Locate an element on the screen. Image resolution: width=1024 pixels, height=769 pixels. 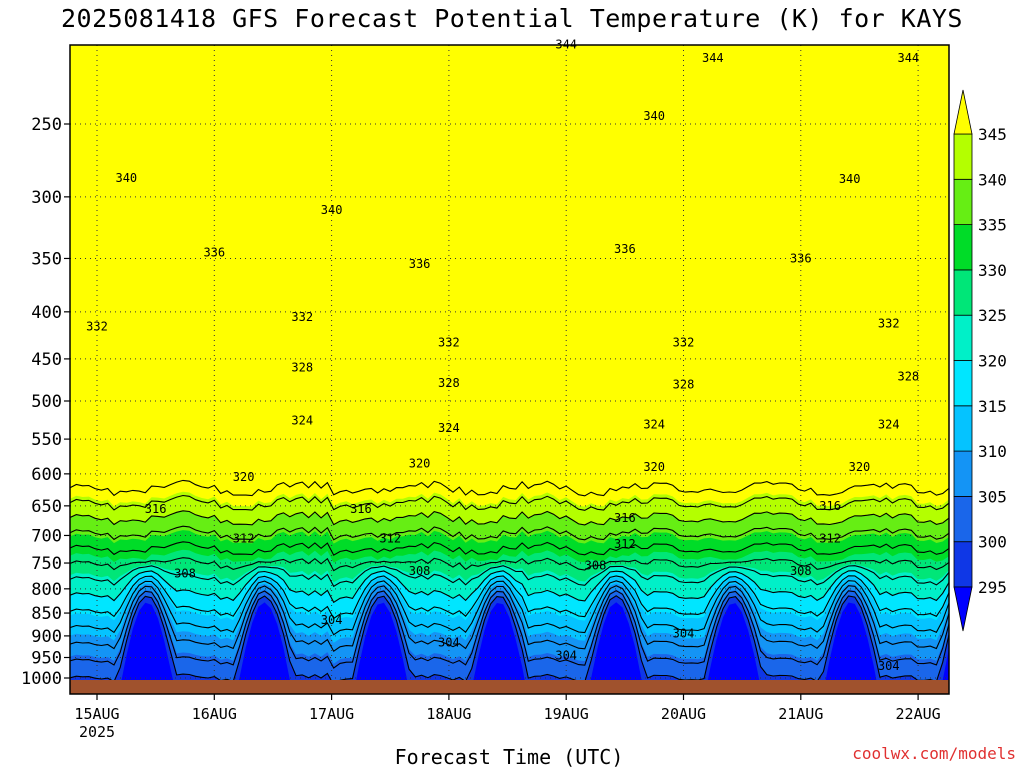
x-tick-label: 21AUG is located at coordinates (800, 714).